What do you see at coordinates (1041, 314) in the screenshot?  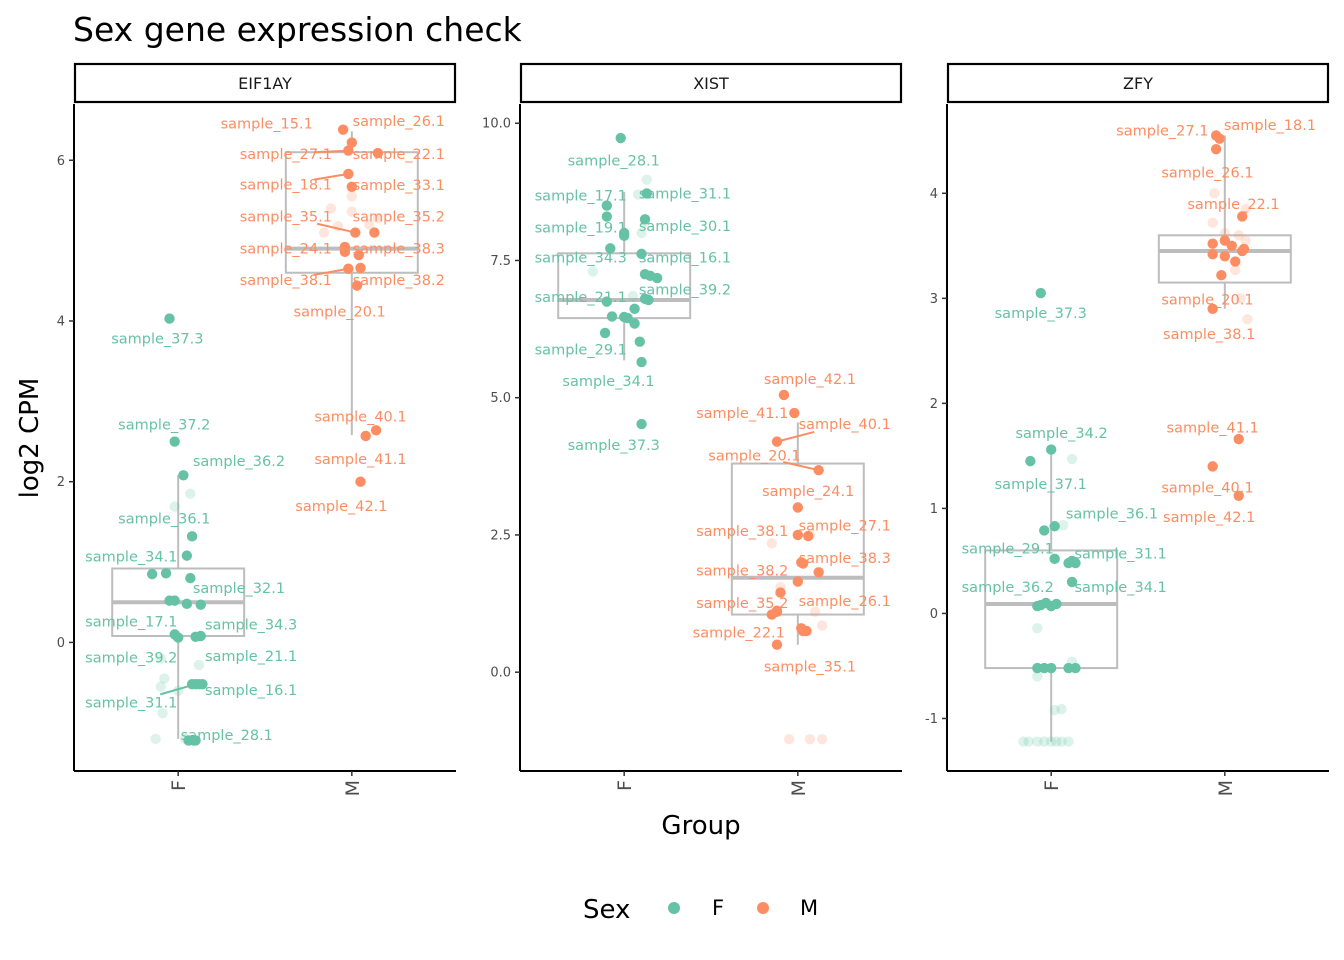 I see `point-label: sample_37.3` at bounding box center [1041, 314].